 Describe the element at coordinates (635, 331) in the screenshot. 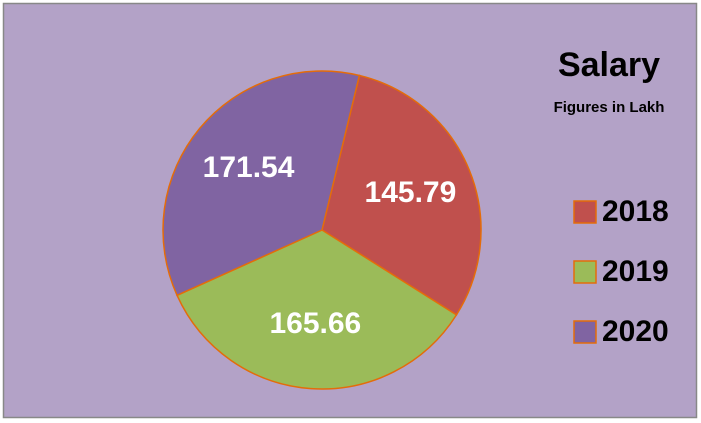

I see `legend-label: 2020` at that location.